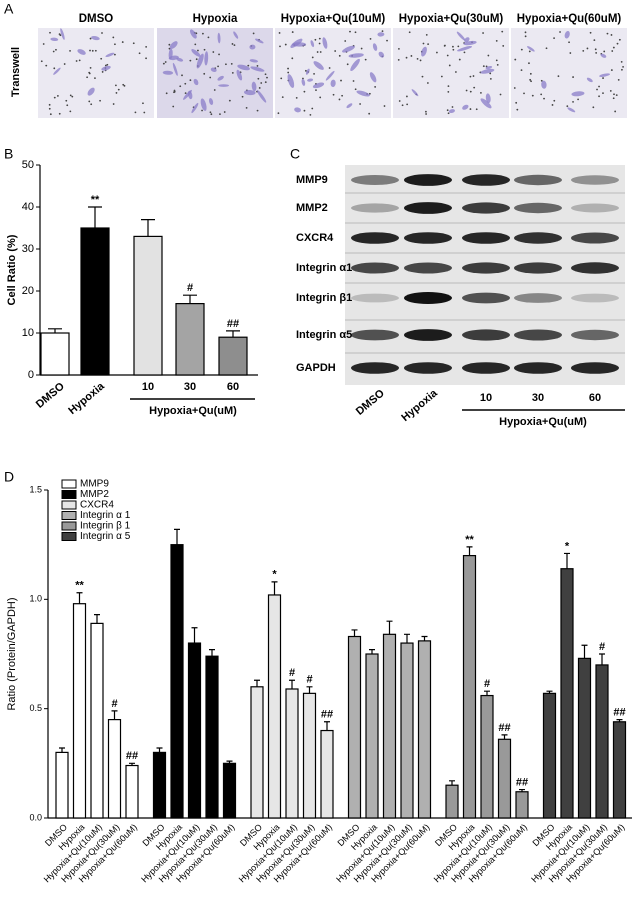  Describe the element at coordinates (370, 402) in the screenshot. I see `lane-label: DMSO` at that location.